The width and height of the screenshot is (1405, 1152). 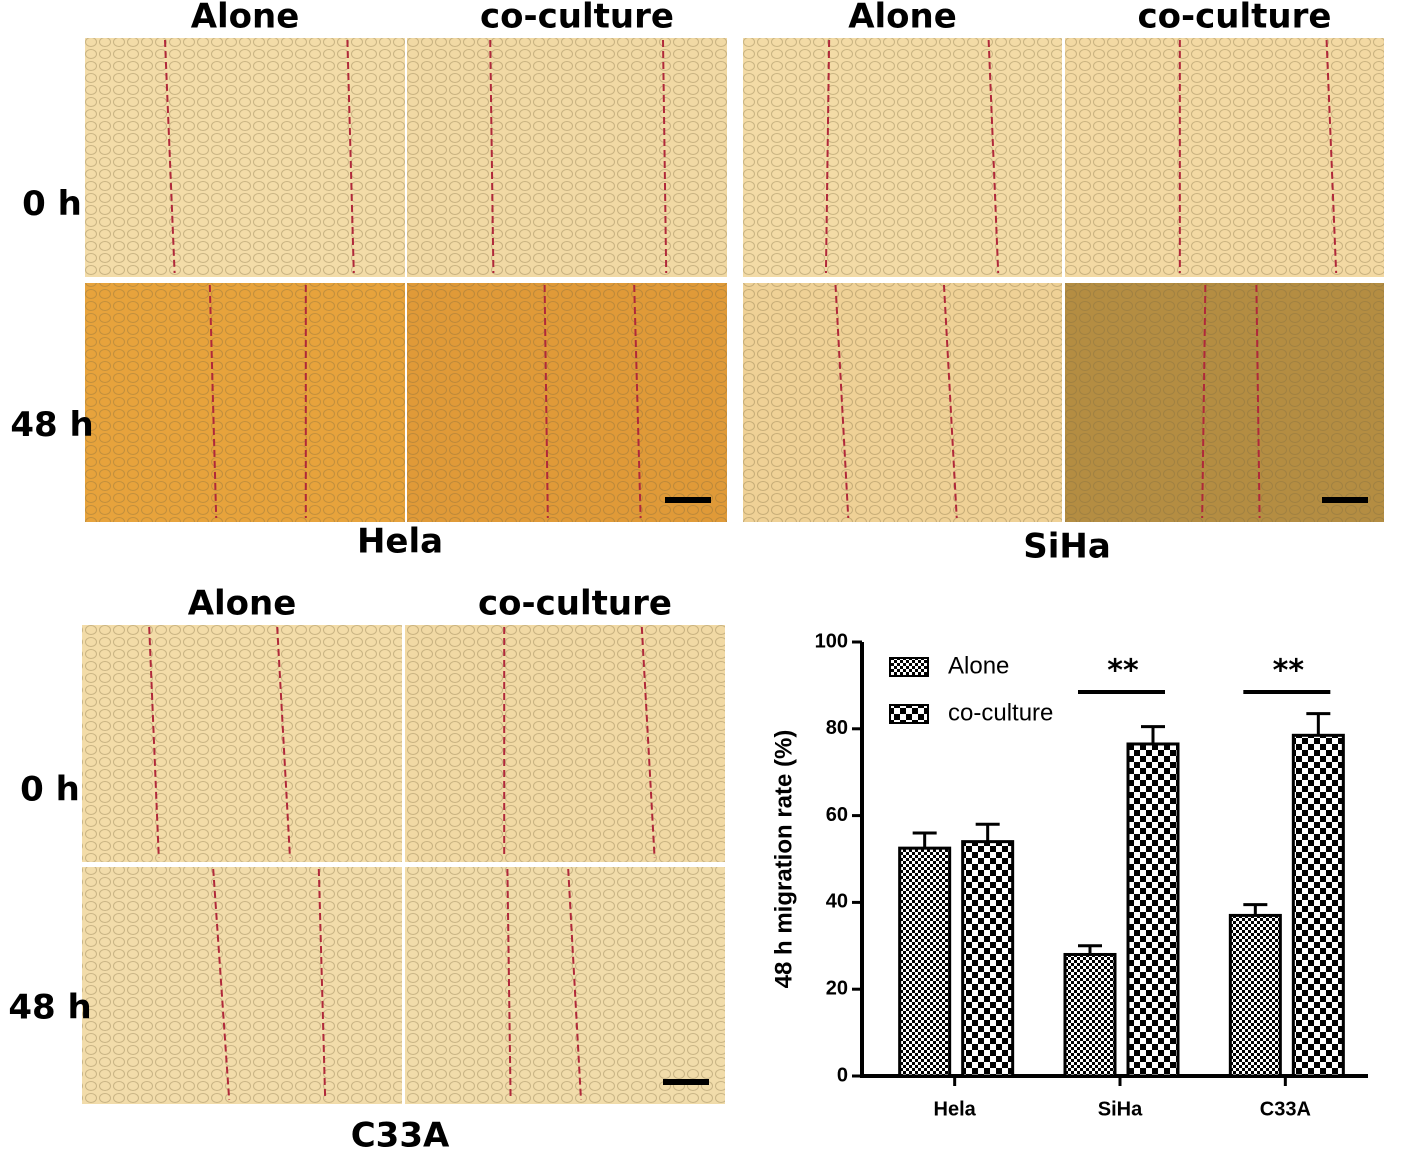 What do you see at coordinates (978, 665) in the screenshot?
I see `legend-label: Alone` at bounding box center [978, 665].